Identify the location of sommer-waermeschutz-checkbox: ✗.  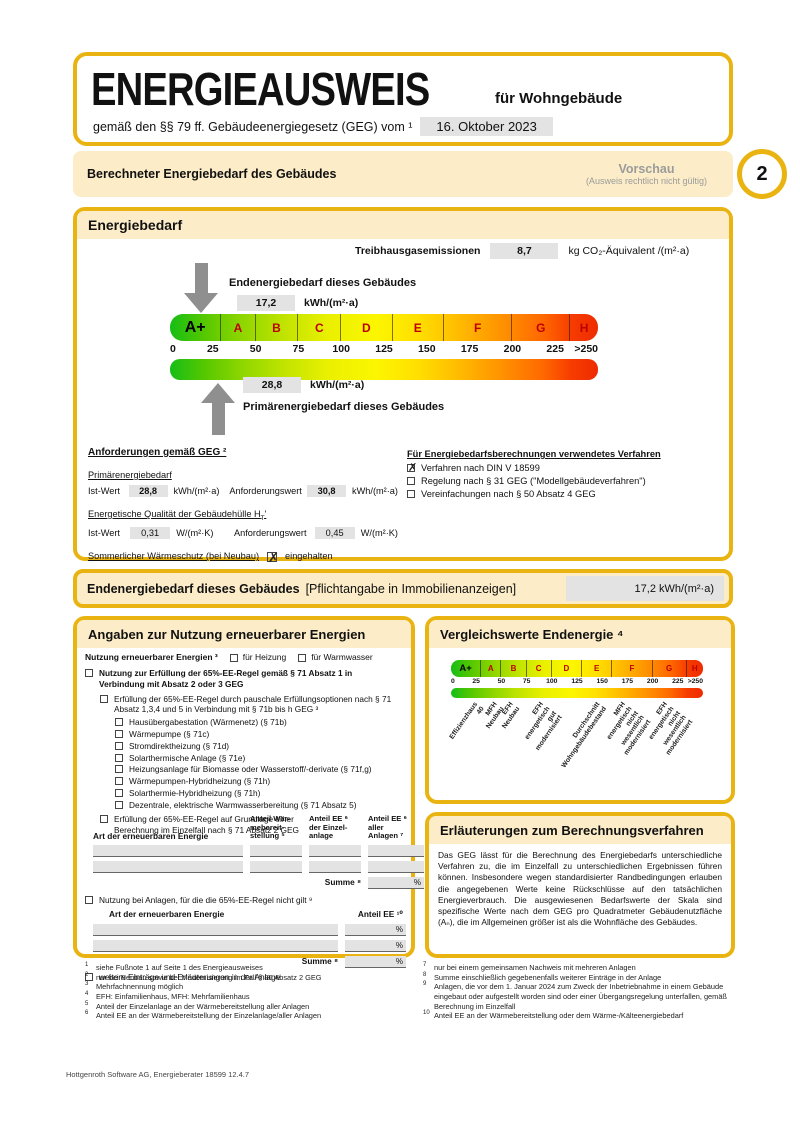
(273, 557).